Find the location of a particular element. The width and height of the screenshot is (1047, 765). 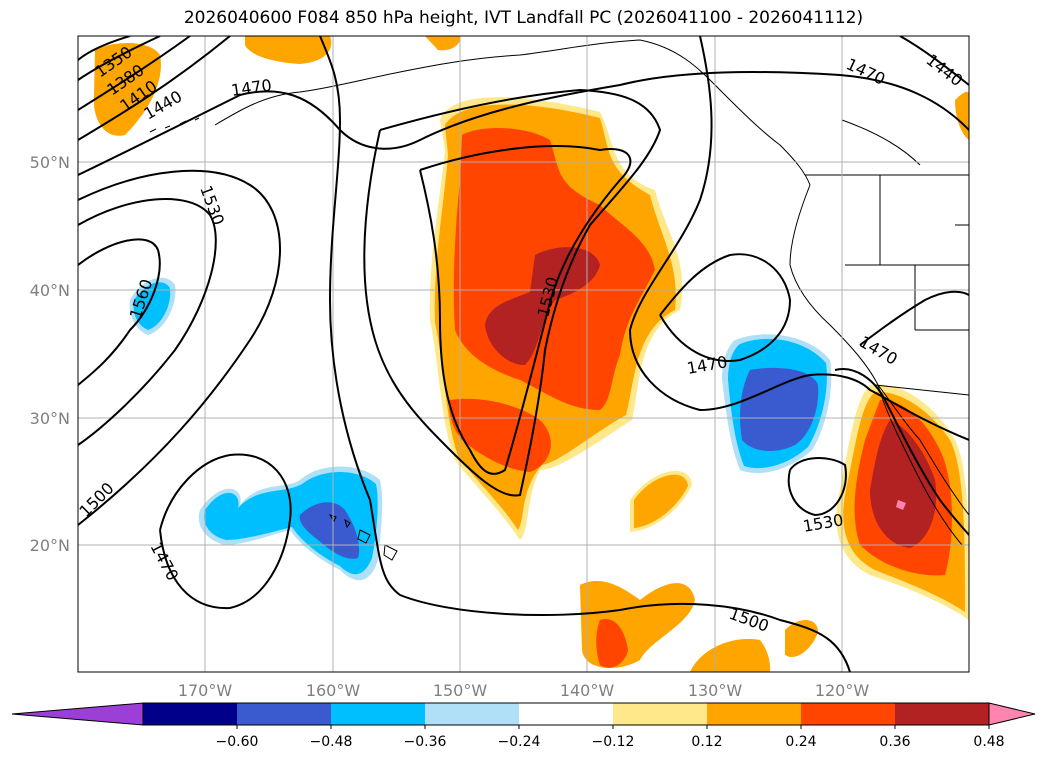

colorbar-tick-label: −0.48 is located at coordinates (331, 742).